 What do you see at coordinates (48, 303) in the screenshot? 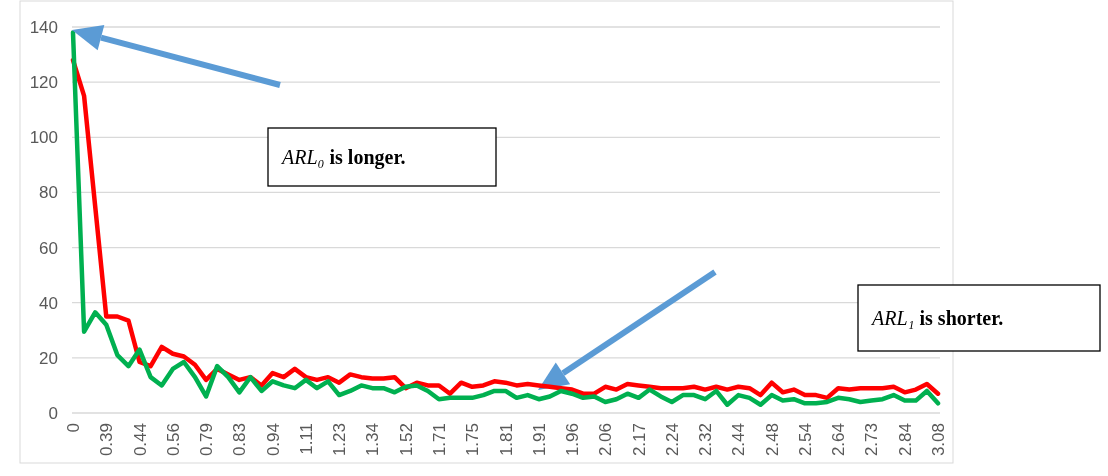
I see `y-tick-label: 40` at bounding box center [48, 303].